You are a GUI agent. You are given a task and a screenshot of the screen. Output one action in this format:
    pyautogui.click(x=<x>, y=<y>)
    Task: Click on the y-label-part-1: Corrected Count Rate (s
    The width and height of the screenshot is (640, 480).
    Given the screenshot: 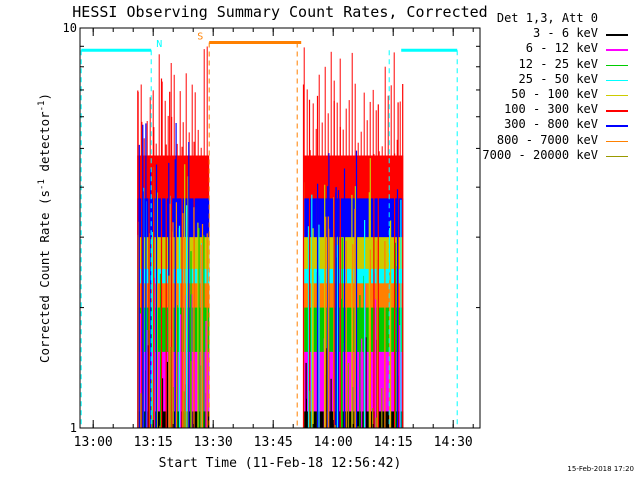 What is the action you would take?
    pyautogui.click(x=44, y=276)
    